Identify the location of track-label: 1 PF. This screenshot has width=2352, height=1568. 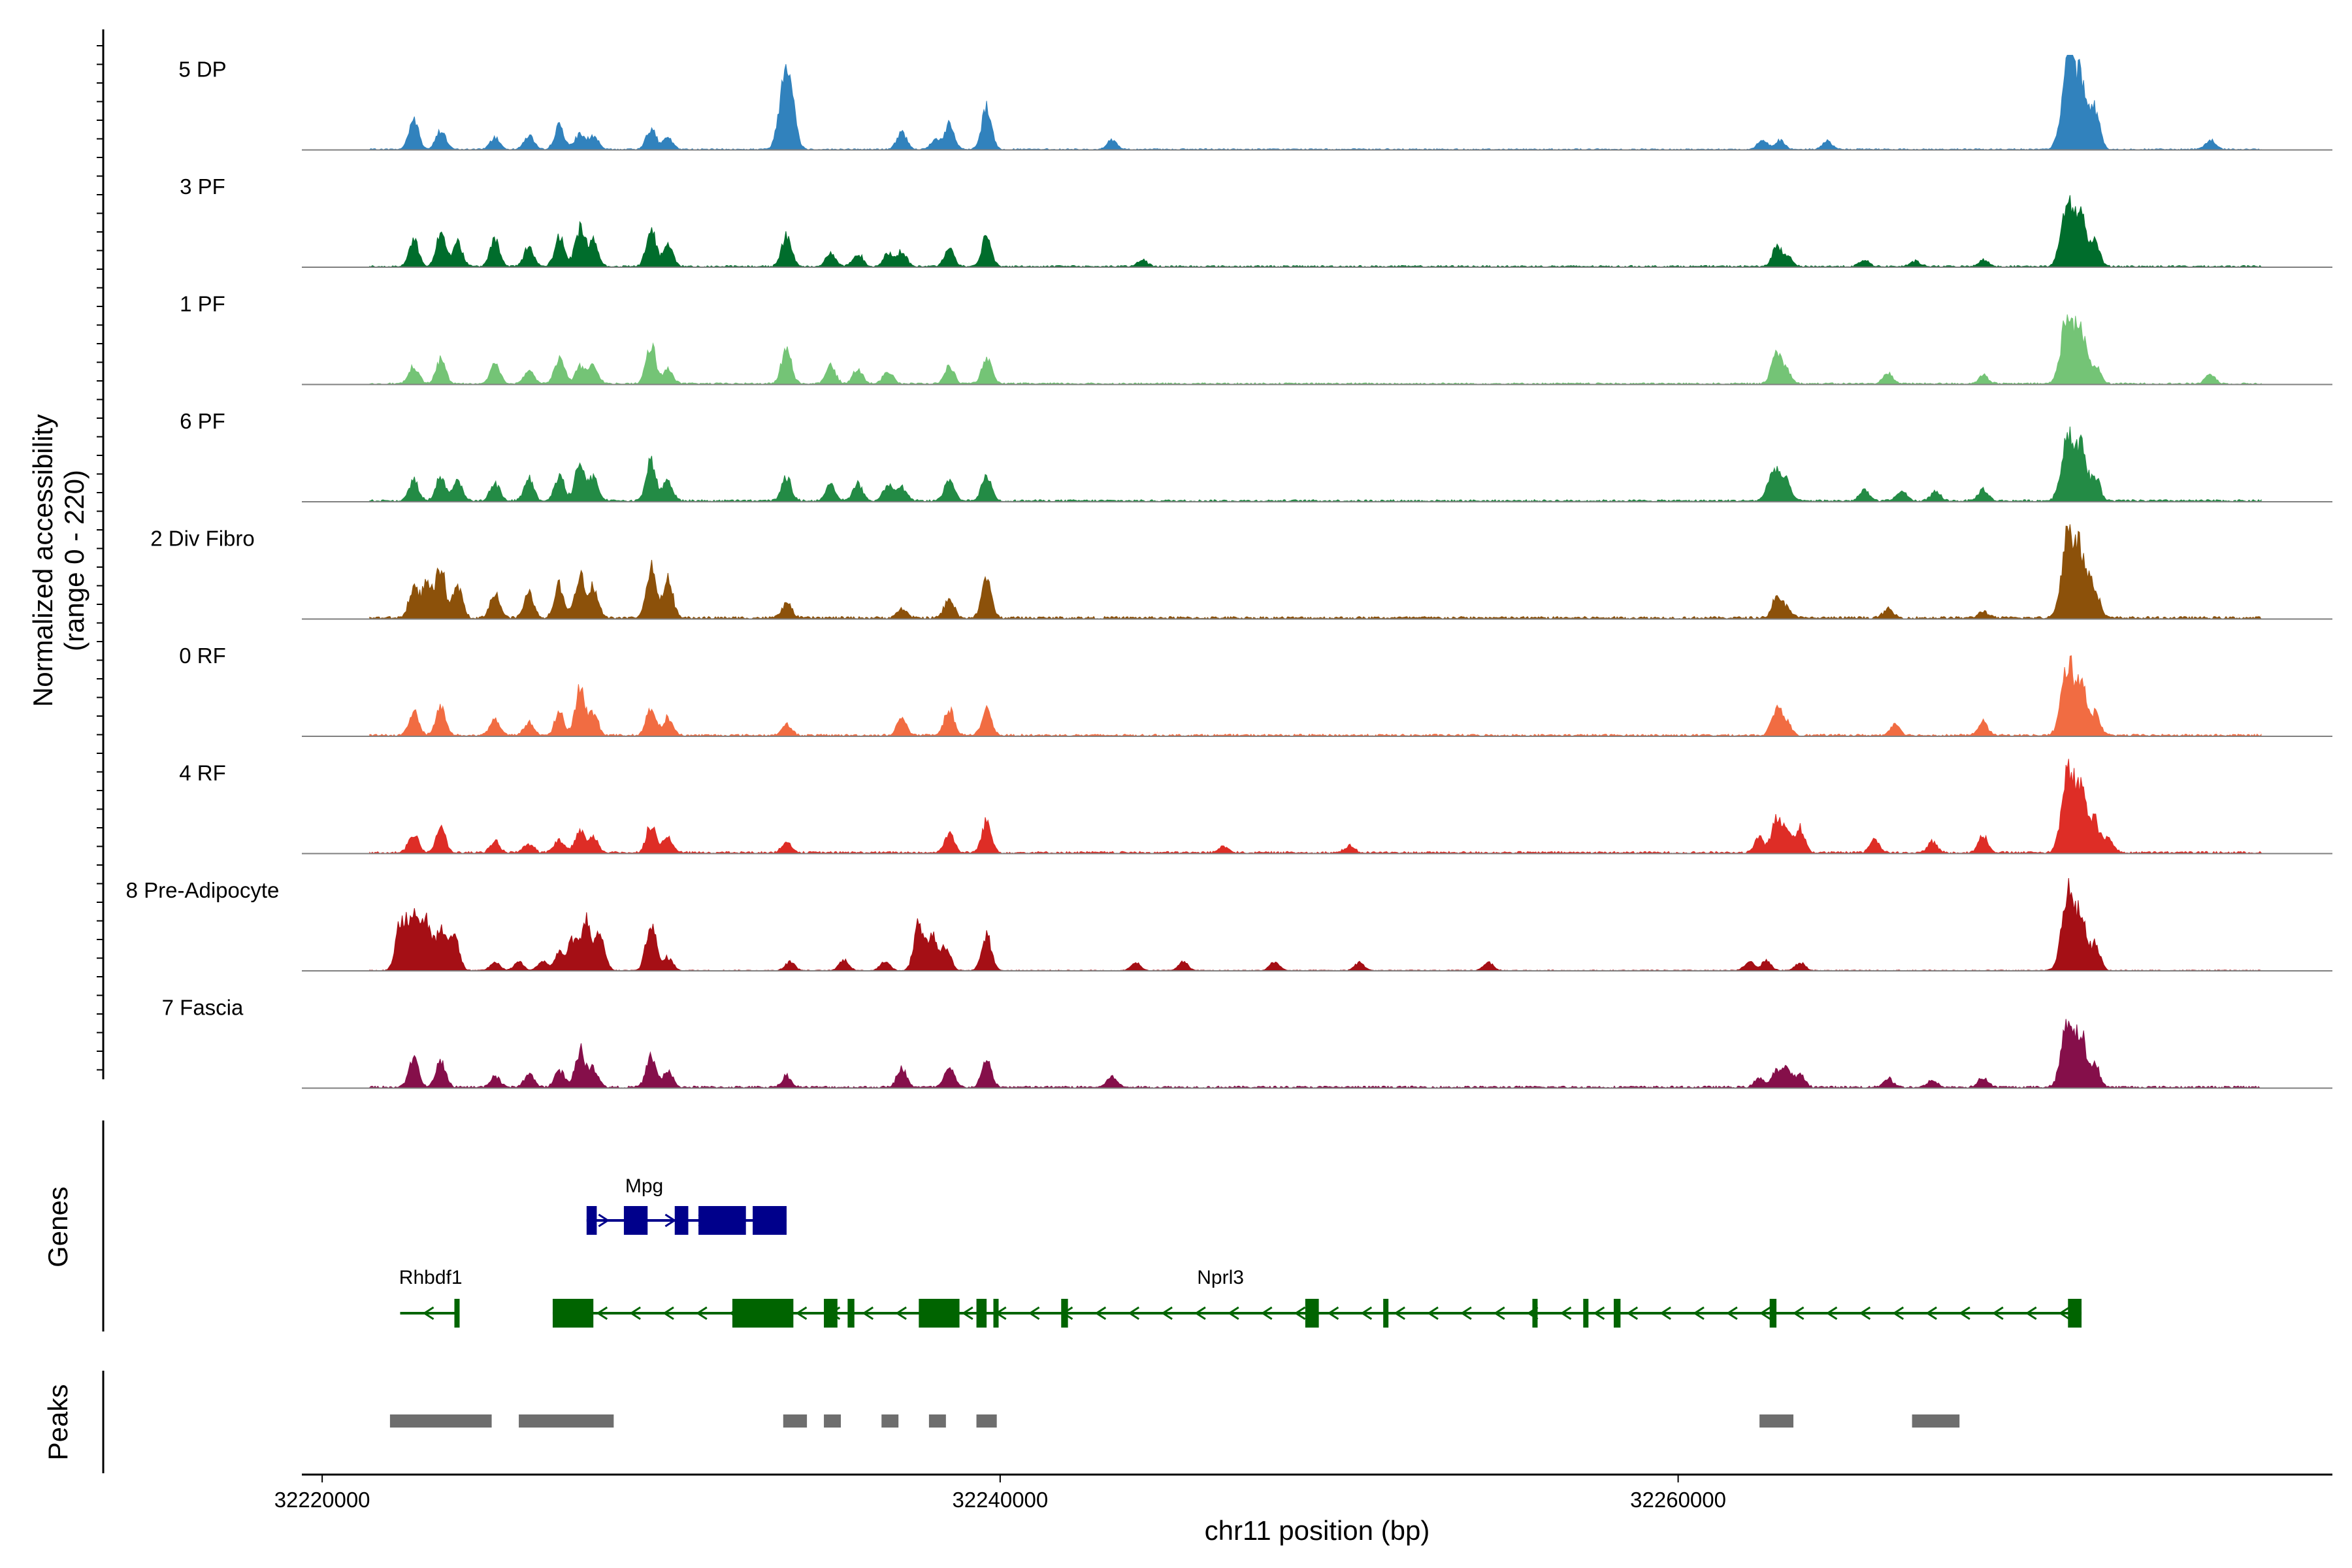
(202, 304).